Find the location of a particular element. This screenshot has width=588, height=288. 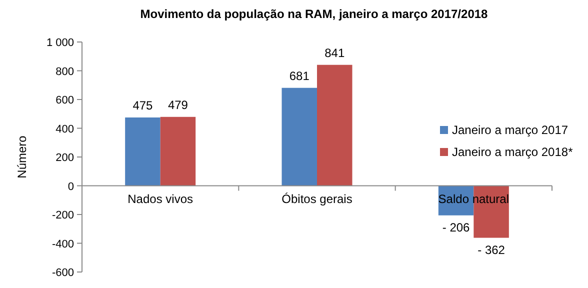

y-tick-label: 0 is located at coordinates (71, 186).